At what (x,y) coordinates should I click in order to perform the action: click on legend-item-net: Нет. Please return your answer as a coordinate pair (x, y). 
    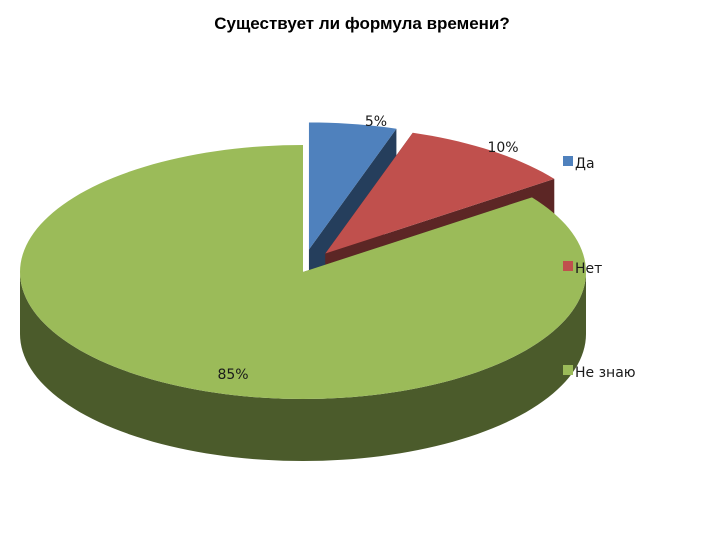
    Looking at the image, I should click on (582, 269).